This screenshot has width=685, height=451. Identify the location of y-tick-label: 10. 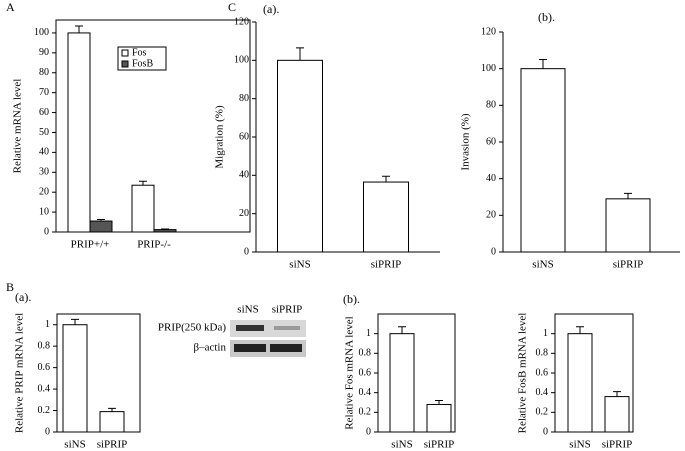
(44, 211).